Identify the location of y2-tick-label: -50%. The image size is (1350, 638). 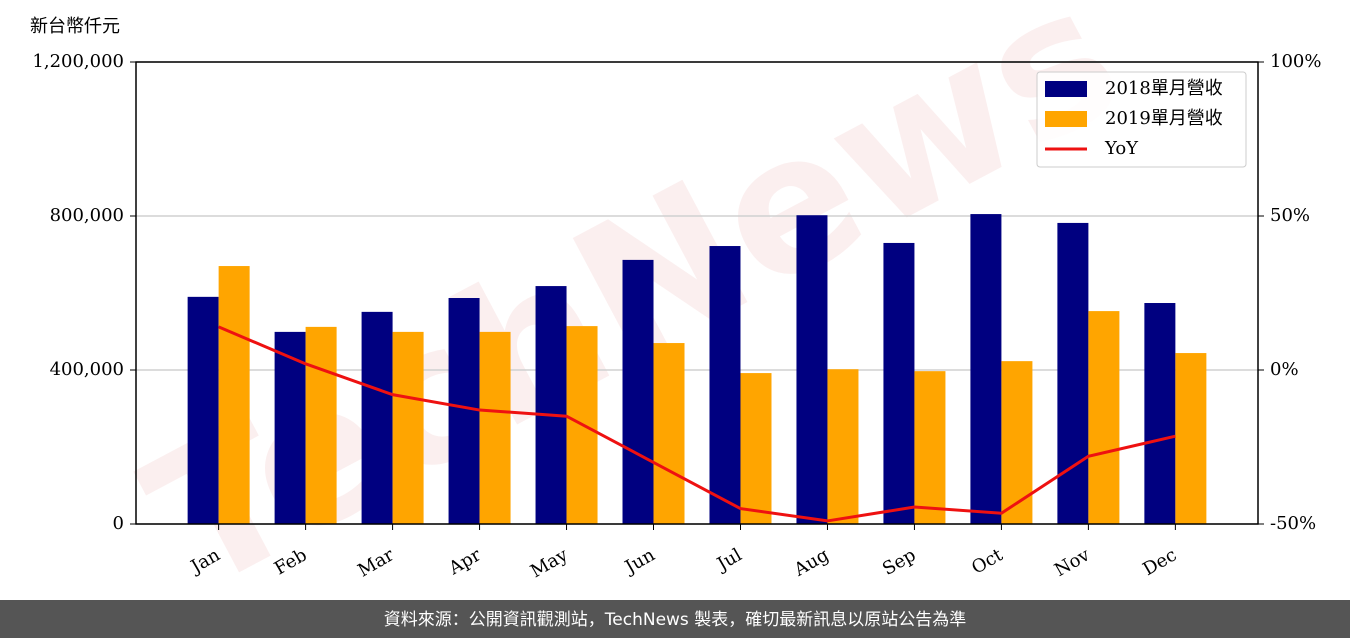
(1293, 523).